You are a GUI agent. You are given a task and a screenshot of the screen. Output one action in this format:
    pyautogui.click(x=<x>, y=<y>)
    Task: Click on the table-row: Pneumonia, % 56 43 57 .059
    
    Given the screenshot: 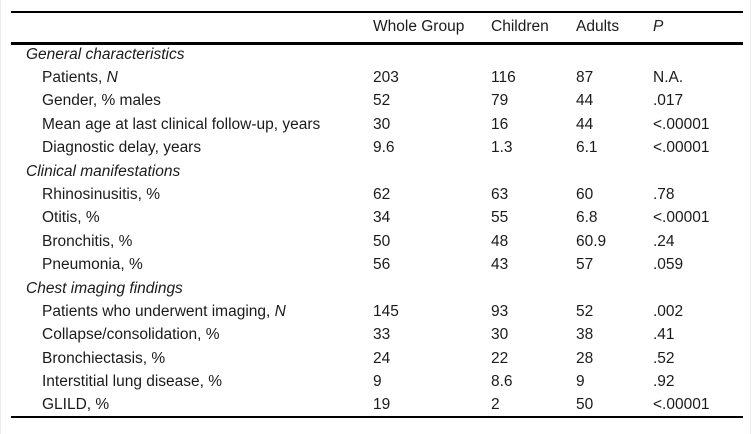 What is the action you would take?
    pyautogui.click(x=377, y=265)
    